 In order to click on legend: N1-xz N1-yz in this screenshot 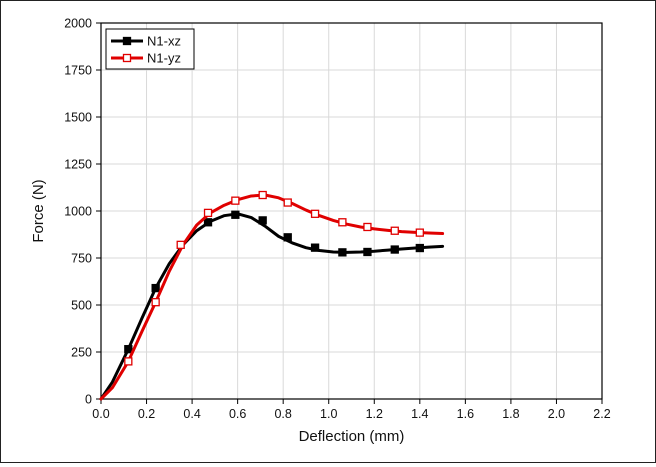, I will do `click(150, 49)`.